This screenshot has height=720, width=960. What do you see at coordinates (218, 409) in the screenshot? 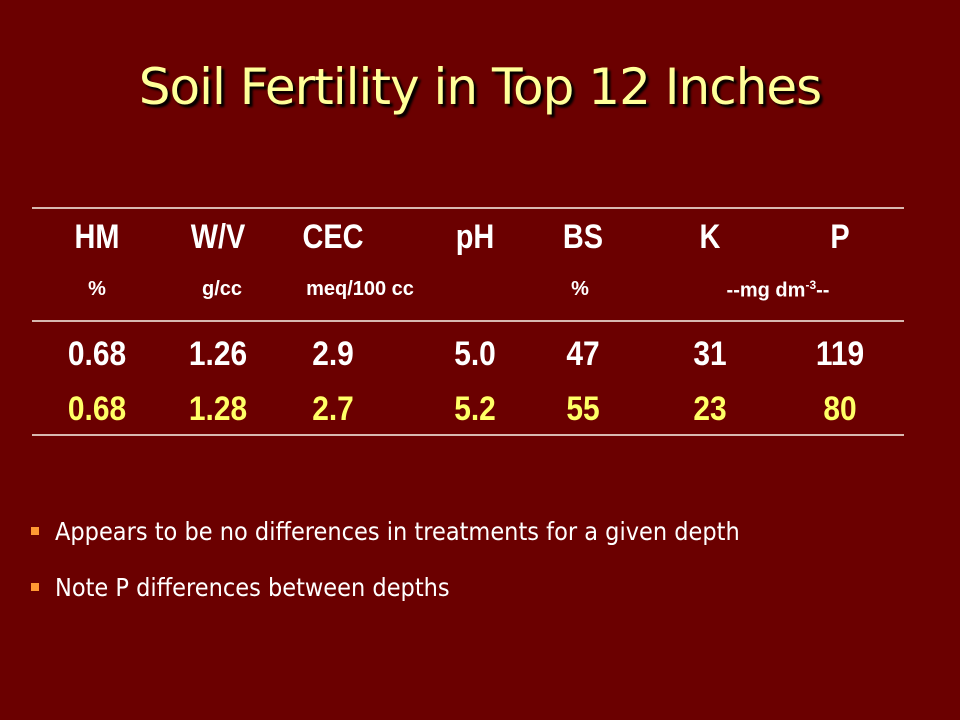
I see `table-cell: 1.28` at bounding box center [218, 409].